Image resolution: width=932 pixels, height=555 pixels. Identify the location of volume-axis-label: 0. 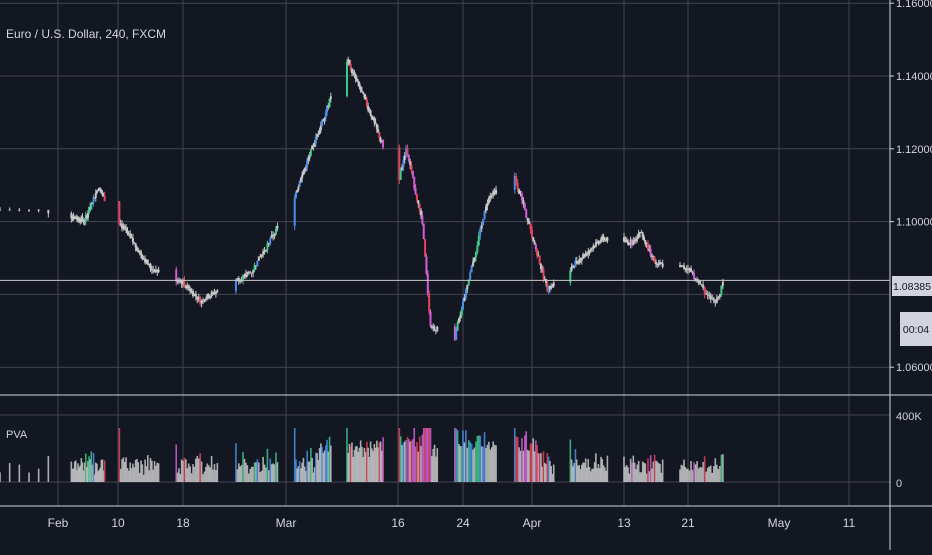
(899, 484).